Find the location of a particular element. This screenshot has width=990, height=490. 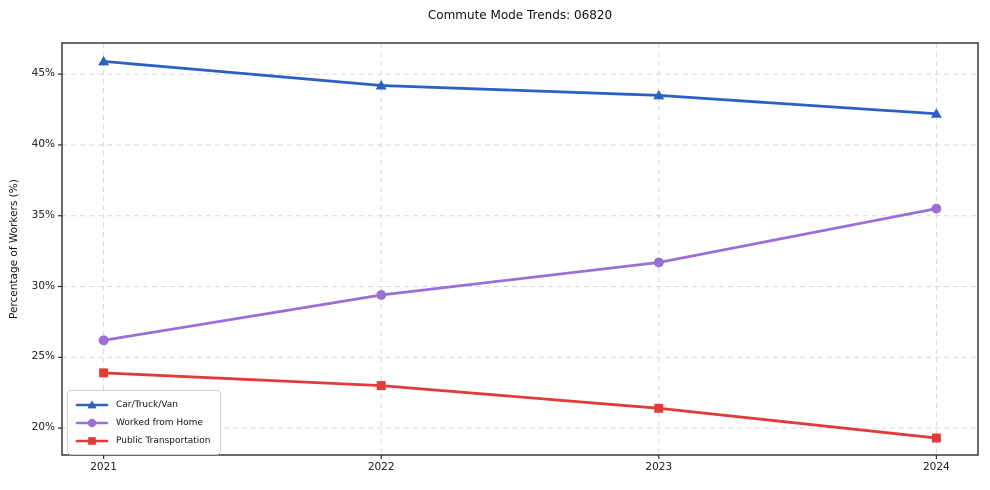

line-public-transportation is located at coordinates (520, 405).